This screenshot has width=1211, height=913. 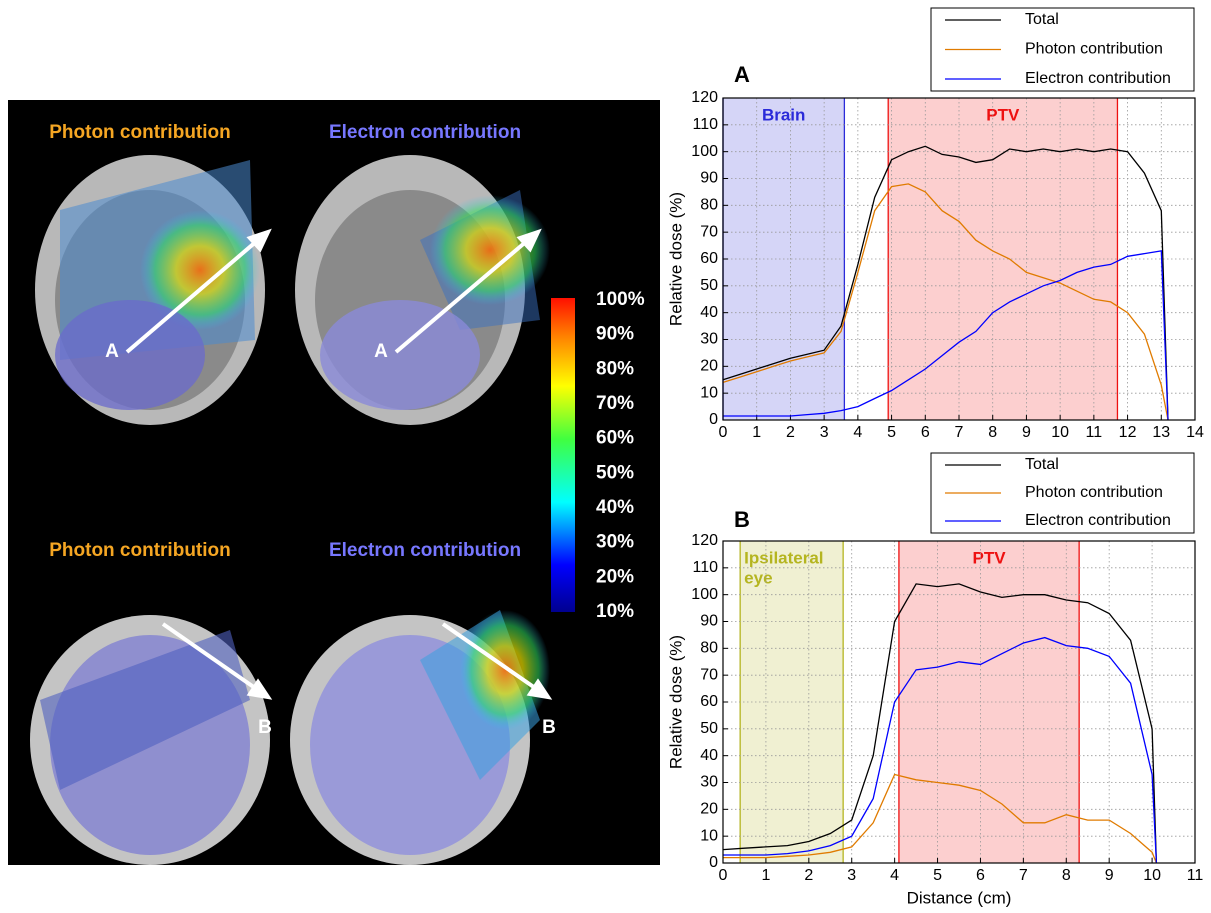 What do you see at coordinates (1195, 432) in the screenshot?
I see `x-tick-label: 14` at bounding box center [1195, 432].